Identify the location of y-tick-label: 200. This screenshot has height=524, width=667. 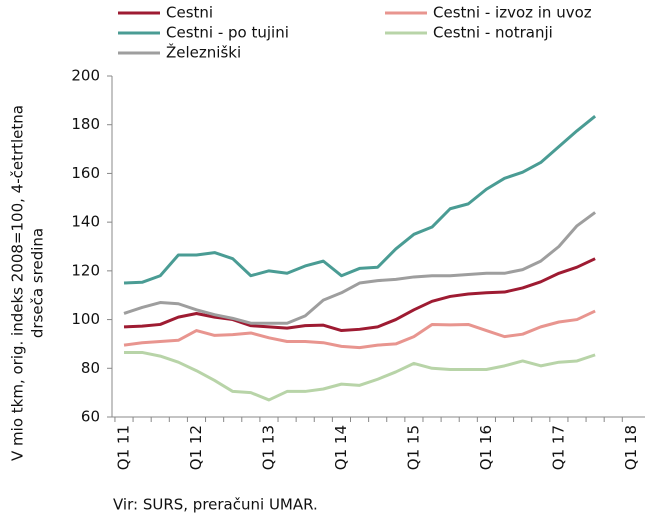
(85, 76).